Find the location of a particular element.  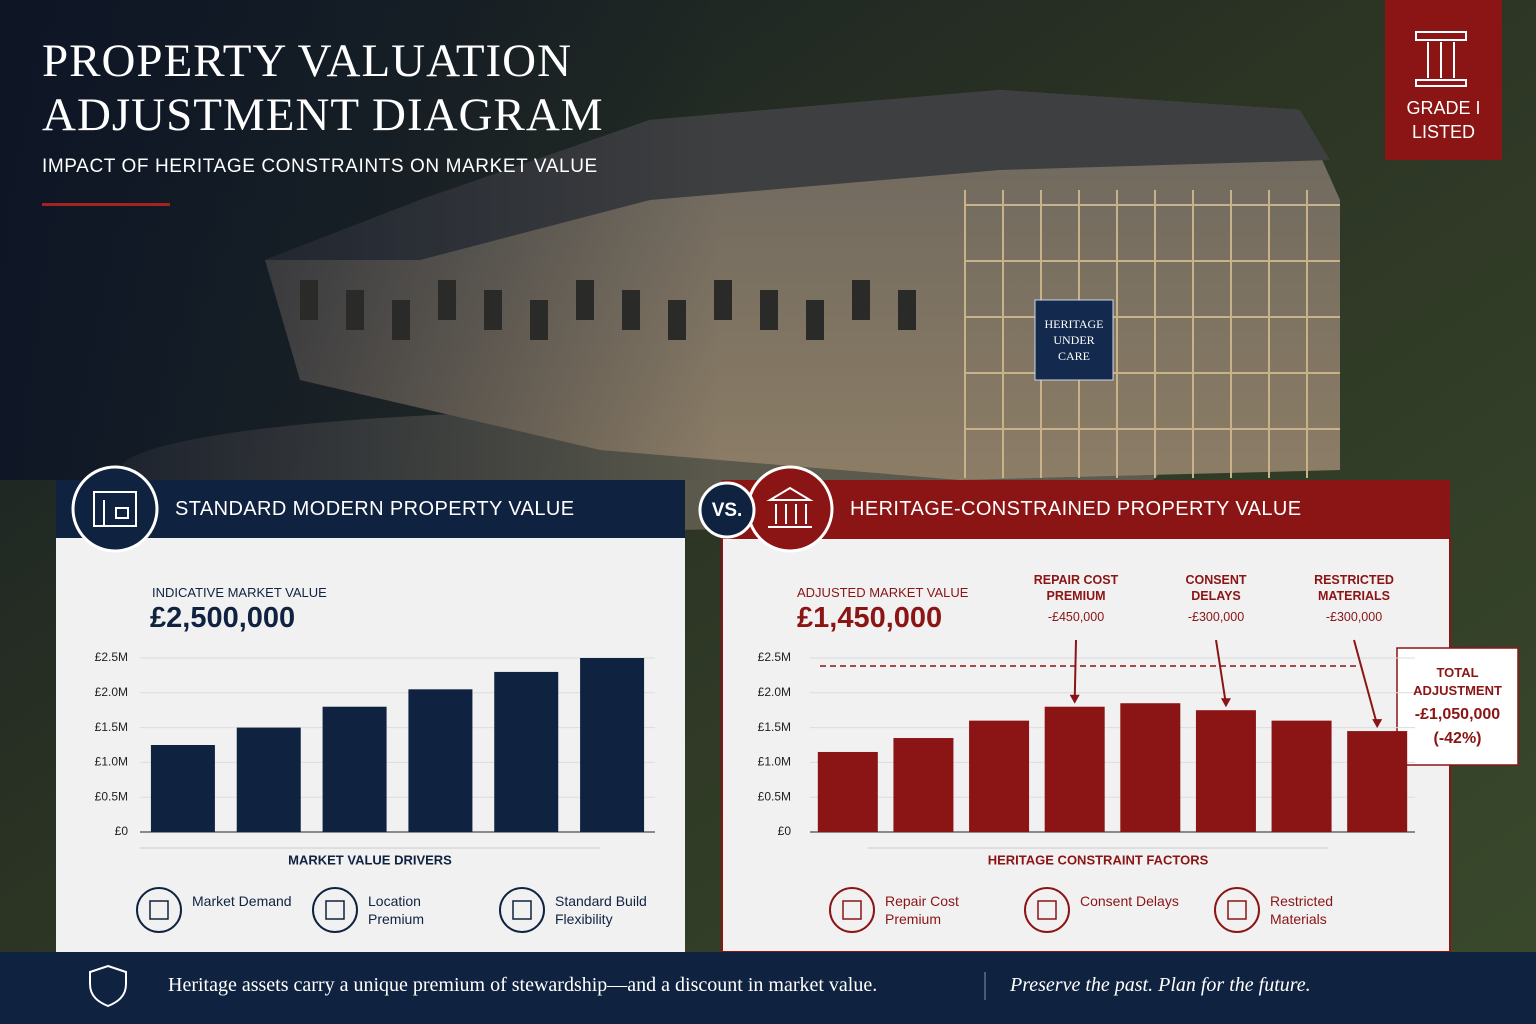

factor-label: Market Demand is located at coordinates (242, 901).